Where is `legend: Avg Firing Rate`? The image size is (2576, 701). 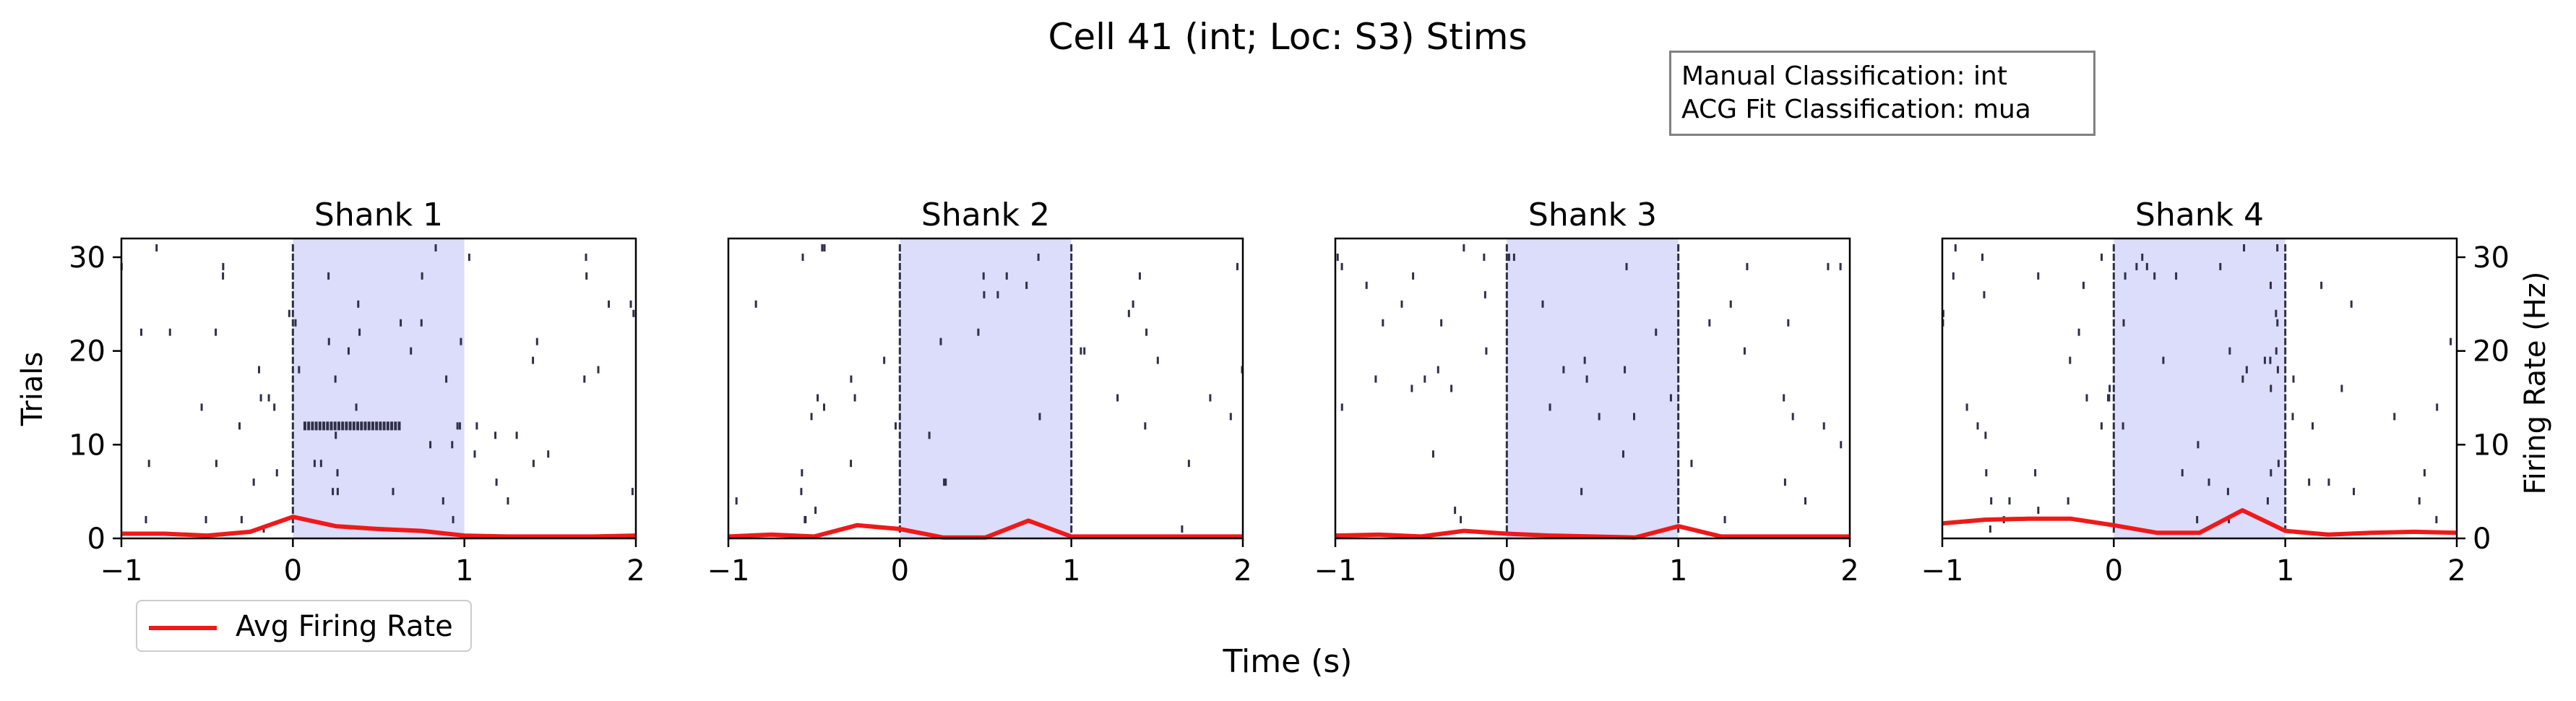
legend: Avg Firing Rate is located at coordinates (304, 626).